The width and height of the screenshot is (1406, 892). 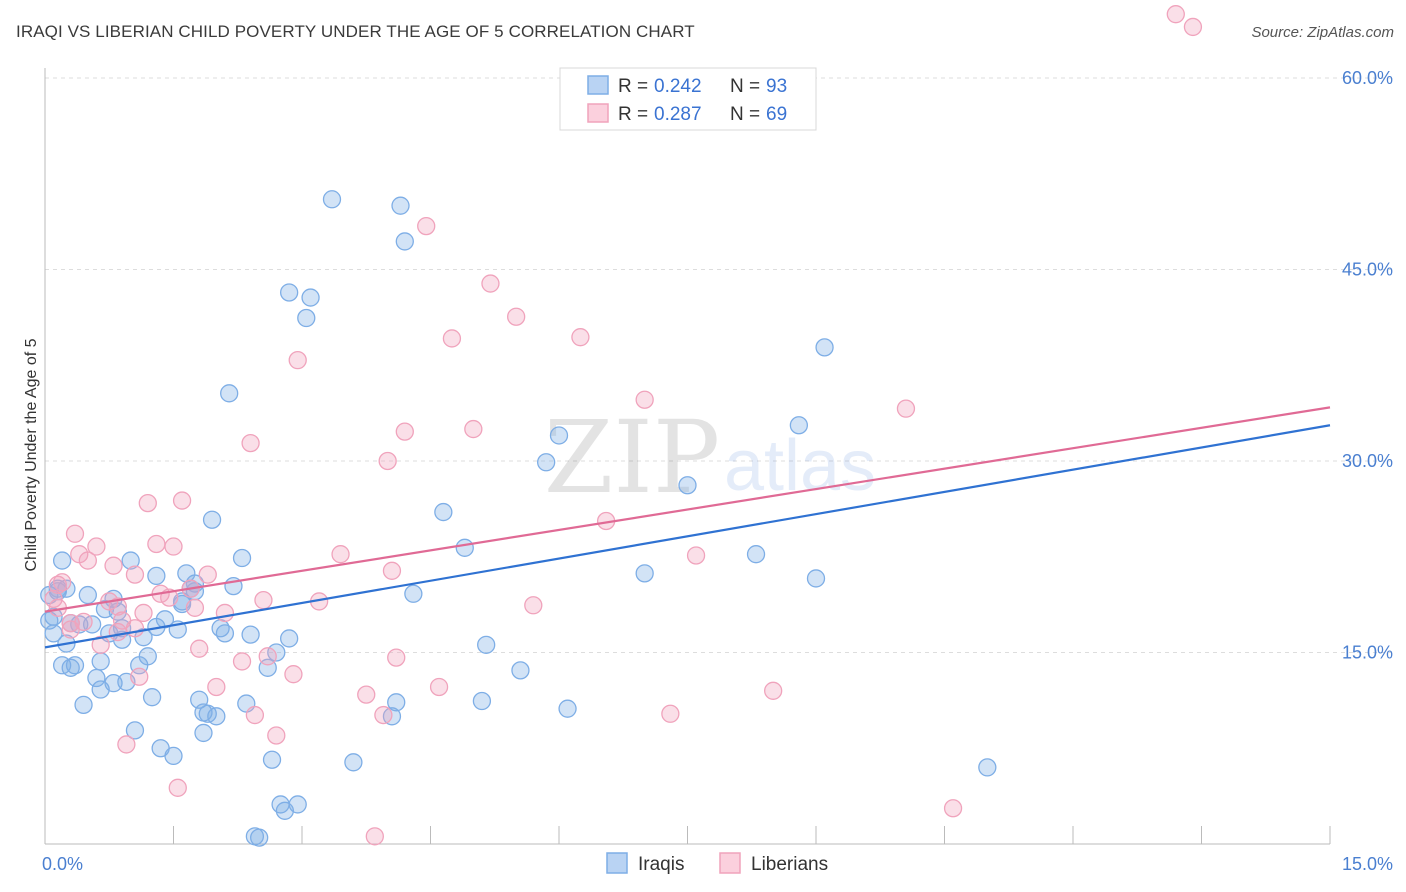 What do you see at coordinates (633, 114) in the screenshot?
I see `legend-r-label-liberians: R =` at bounding box center [633, 114].